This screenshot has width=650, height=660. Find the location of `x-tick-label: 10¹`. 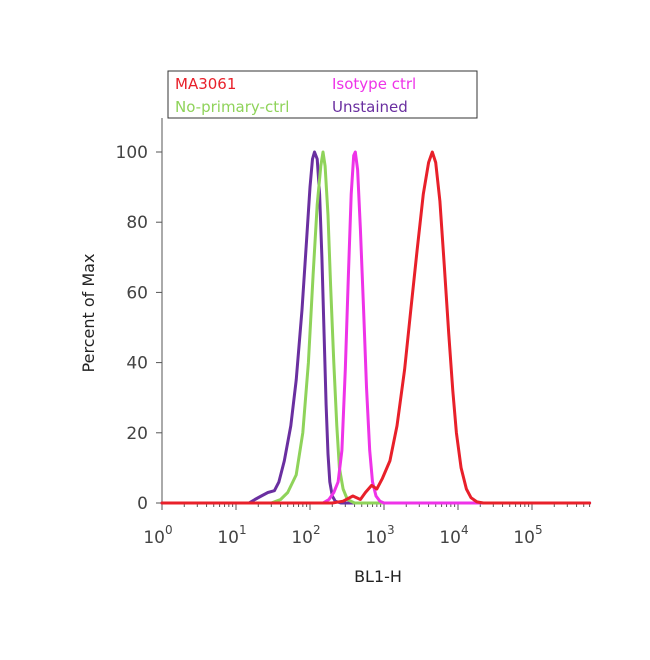

x-tick-label: 10¹ is located at coordinates (231, 535).